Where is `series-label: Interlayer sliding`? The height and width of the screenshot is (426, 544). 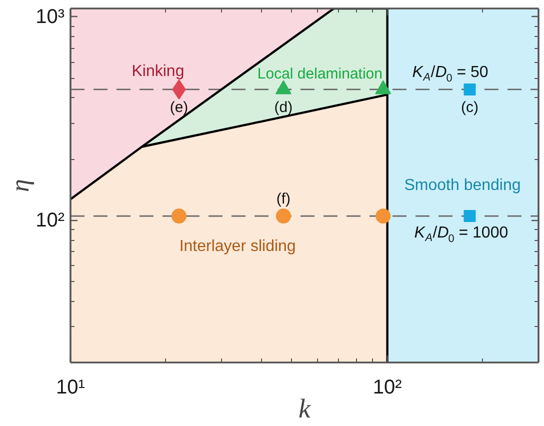
series-label: Interlayer sliding is located at coordinates (237, 246).